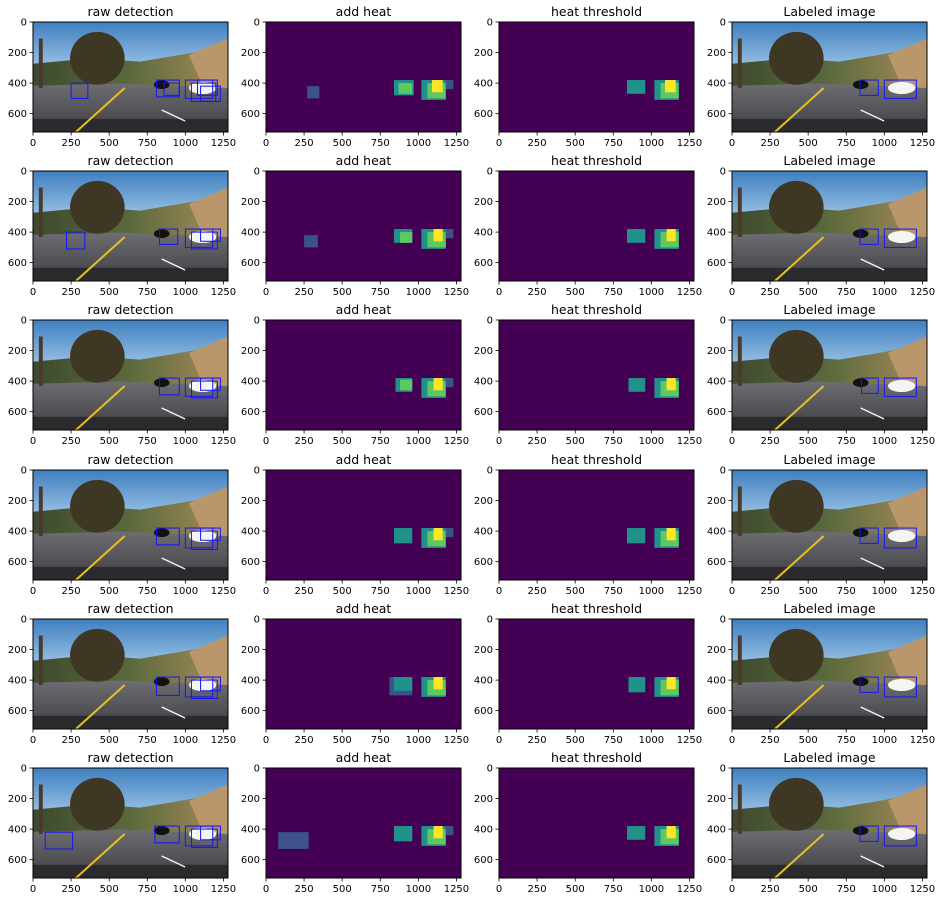 Image resolution: width=941 pixels, height=902 pixels. I want to click on panel-title: Labeled image, so click(829, 11).